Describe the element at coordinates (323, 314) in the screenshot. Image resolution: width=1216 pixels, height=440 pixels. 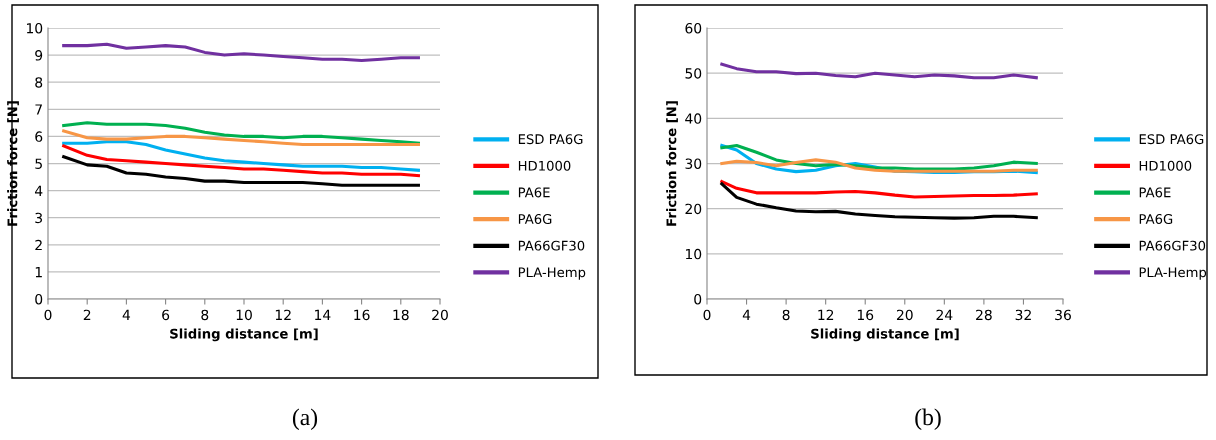
I see `x-tick-label: 14` at that location.